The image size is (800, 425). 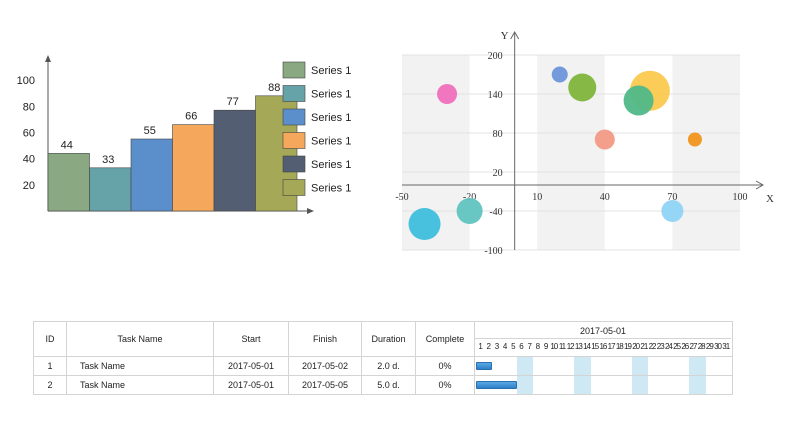 What do you see at coordinates (770, 199) in the screenshot?
I see `x-axis-label: X` at bounding box center [770, 199].